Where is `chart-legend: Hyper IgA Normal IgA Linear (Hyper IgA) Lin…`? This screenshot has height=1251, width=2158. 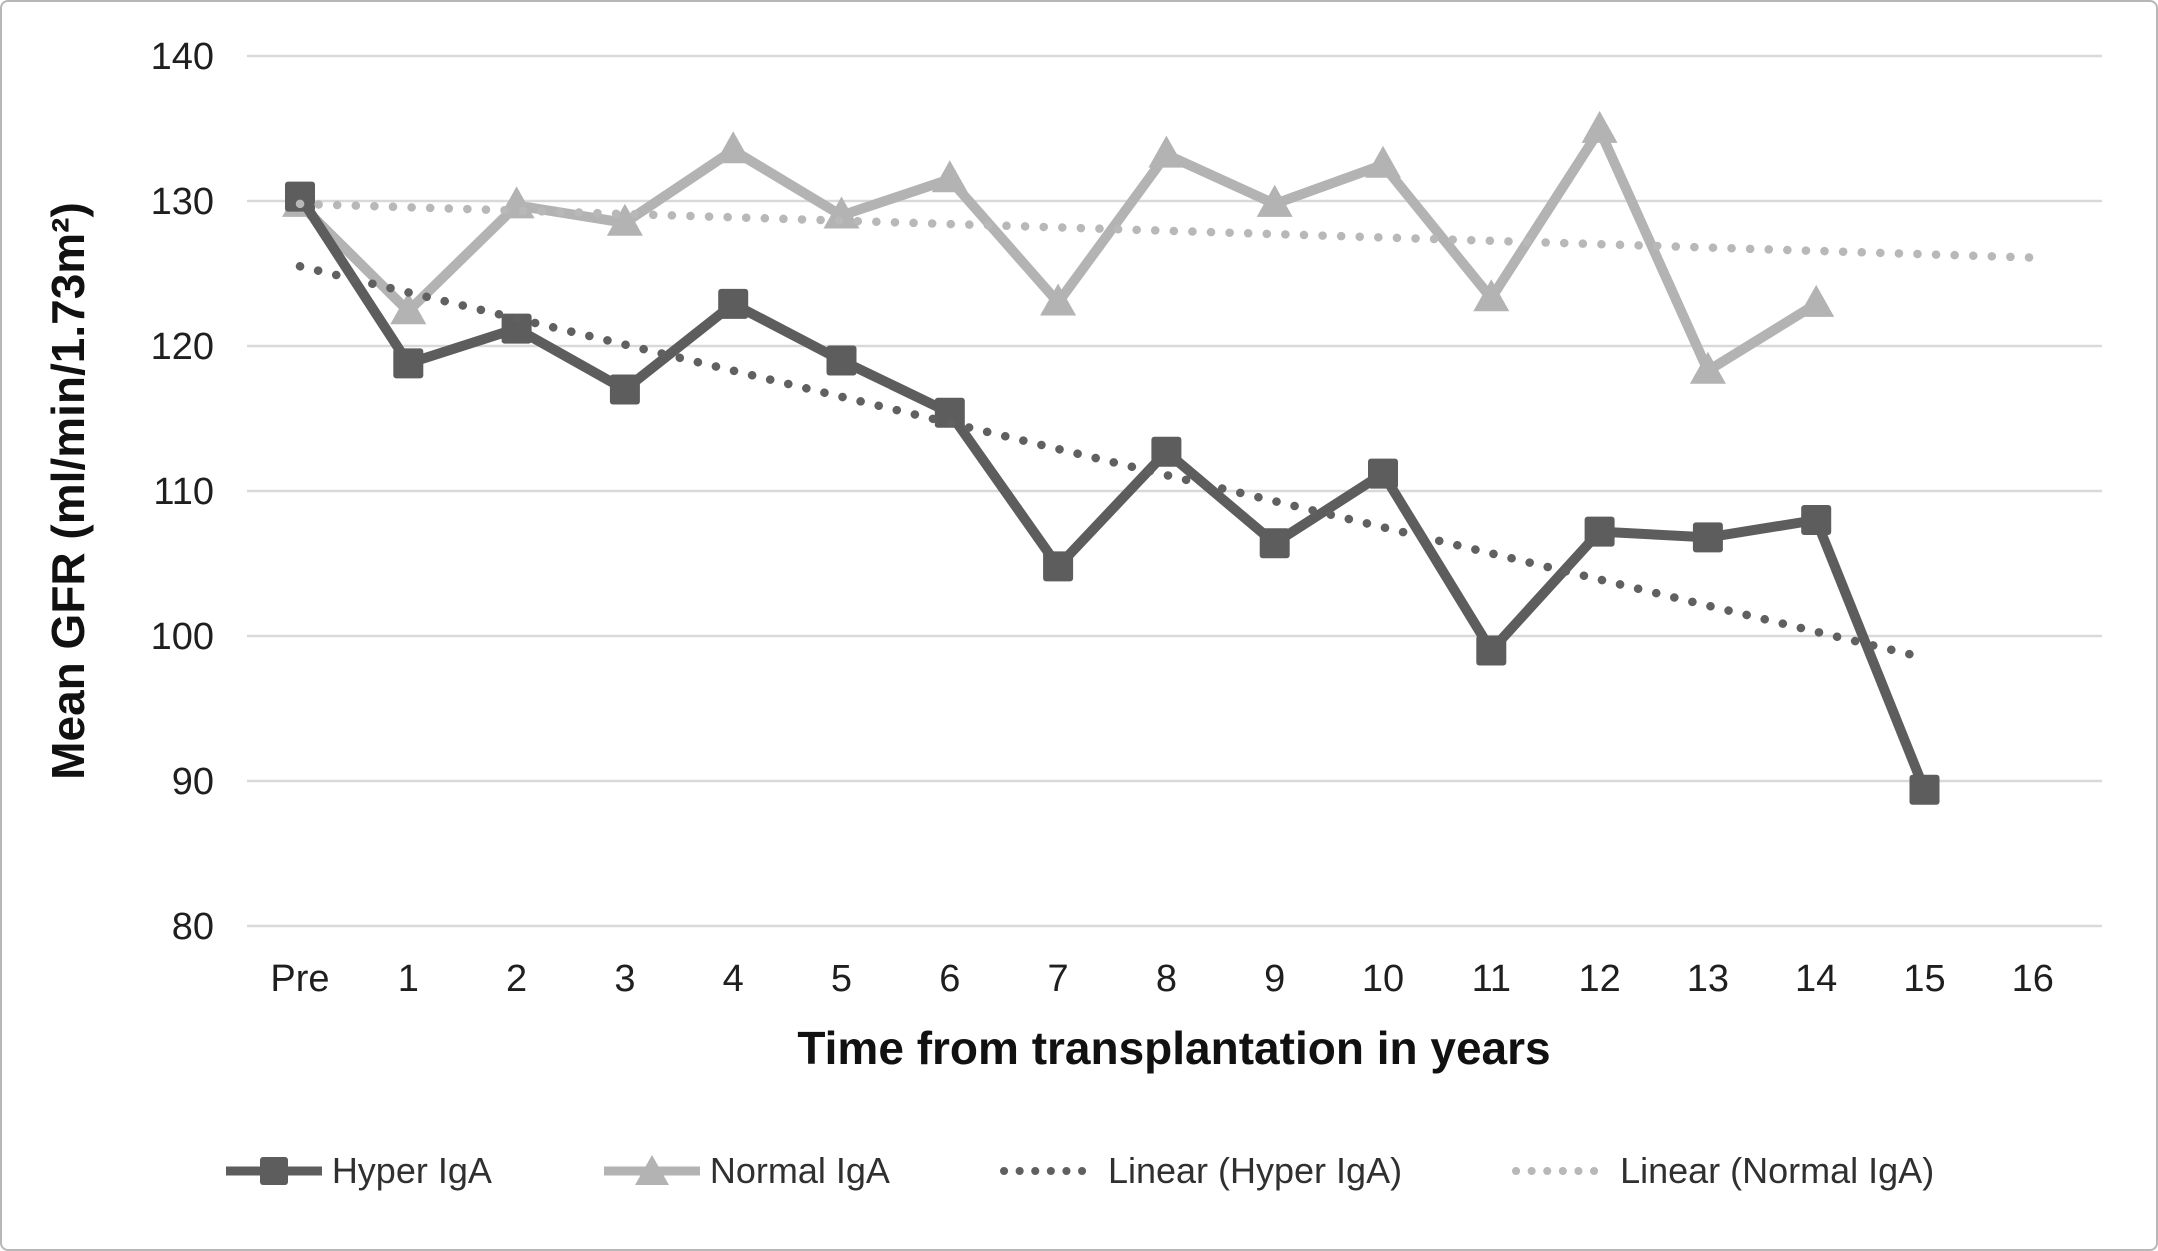 chart-legend: Hyper IgA Normal IgA Linear (Hyper IgA) Lin… is located at coordinates (1079, 1171).